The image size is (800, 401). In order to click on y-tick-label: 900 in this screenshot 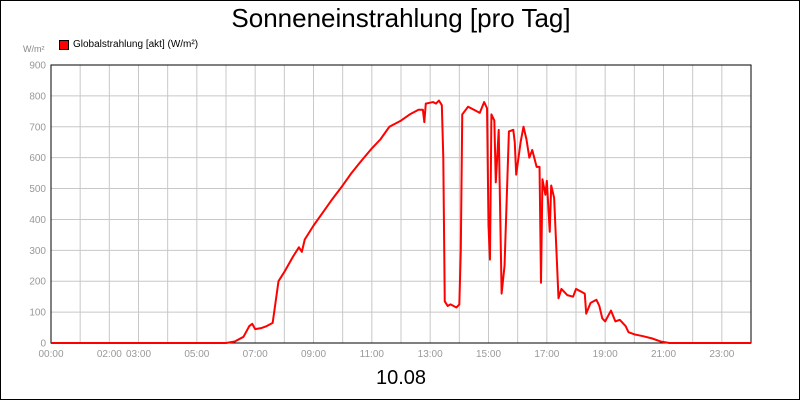, I will do `click(37, 66)`.